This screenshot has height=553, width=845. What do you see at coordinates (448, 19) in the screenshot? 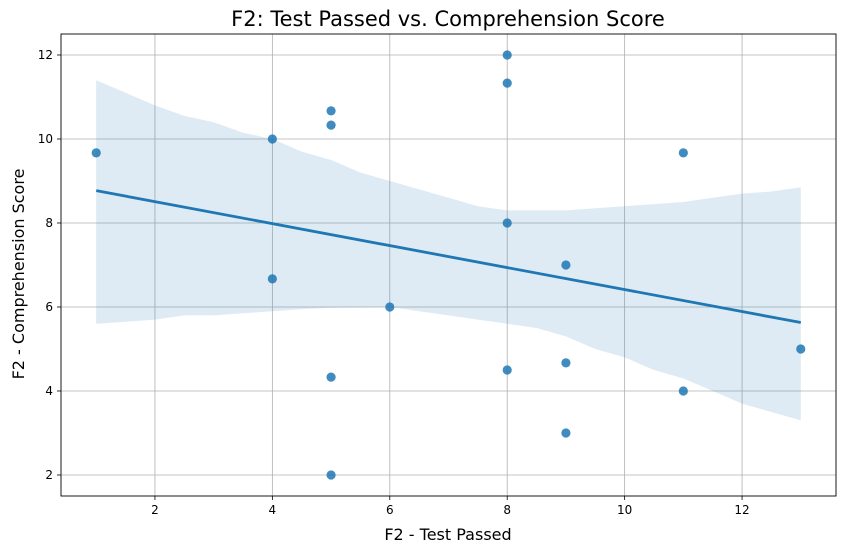
I see `chart-title: F2: Test Passed vs. Comprehension Score` at bounding box center [448, 19].